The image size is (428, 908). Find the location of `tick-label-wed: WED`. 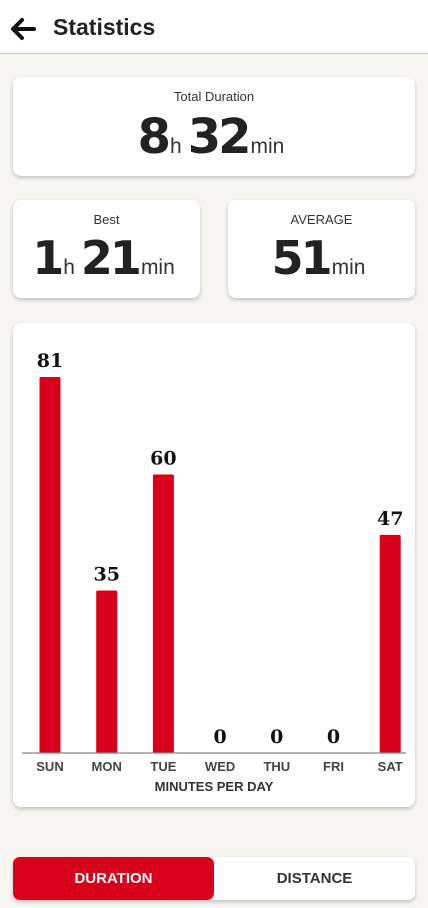

tick-label-wed: WED is located at coordinates (220, 766).